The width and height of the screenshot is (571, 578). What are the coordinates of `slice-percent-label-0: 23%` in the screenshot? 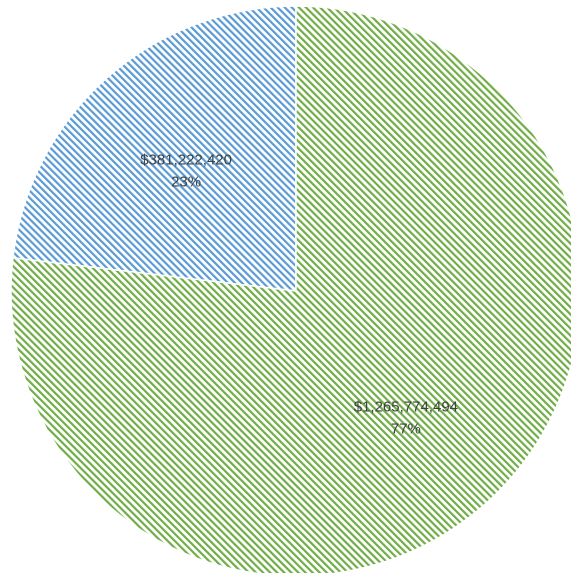 It's located at (186, 182).